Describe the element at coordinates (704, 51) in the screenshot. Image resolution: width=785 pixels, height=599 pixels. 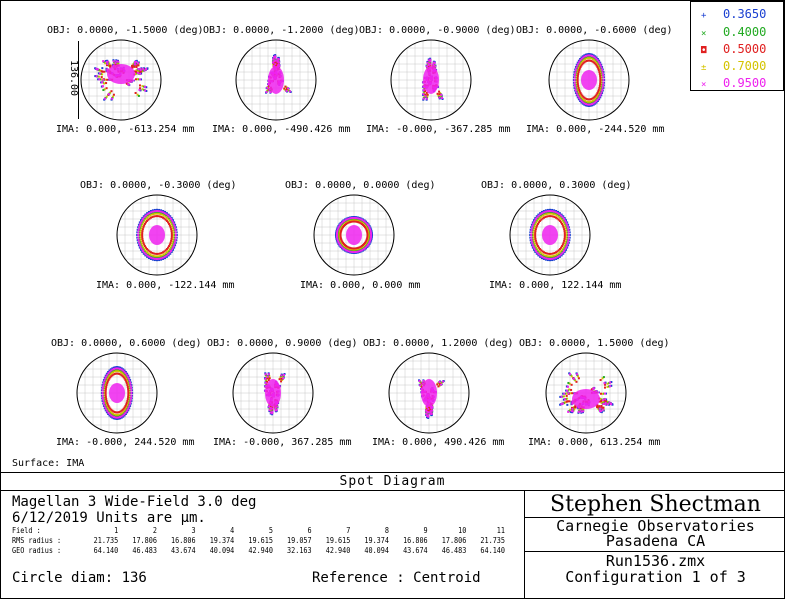
I see `legend-symbol: ◘` at that location.